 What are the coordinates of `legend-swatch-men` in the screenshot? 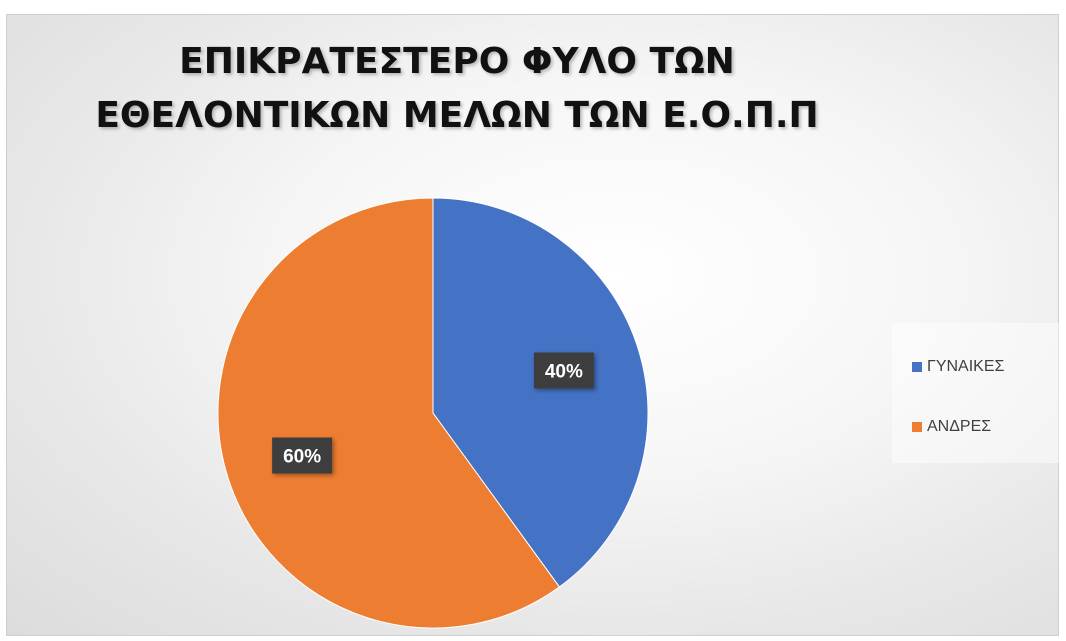 It's located at (917, 427).